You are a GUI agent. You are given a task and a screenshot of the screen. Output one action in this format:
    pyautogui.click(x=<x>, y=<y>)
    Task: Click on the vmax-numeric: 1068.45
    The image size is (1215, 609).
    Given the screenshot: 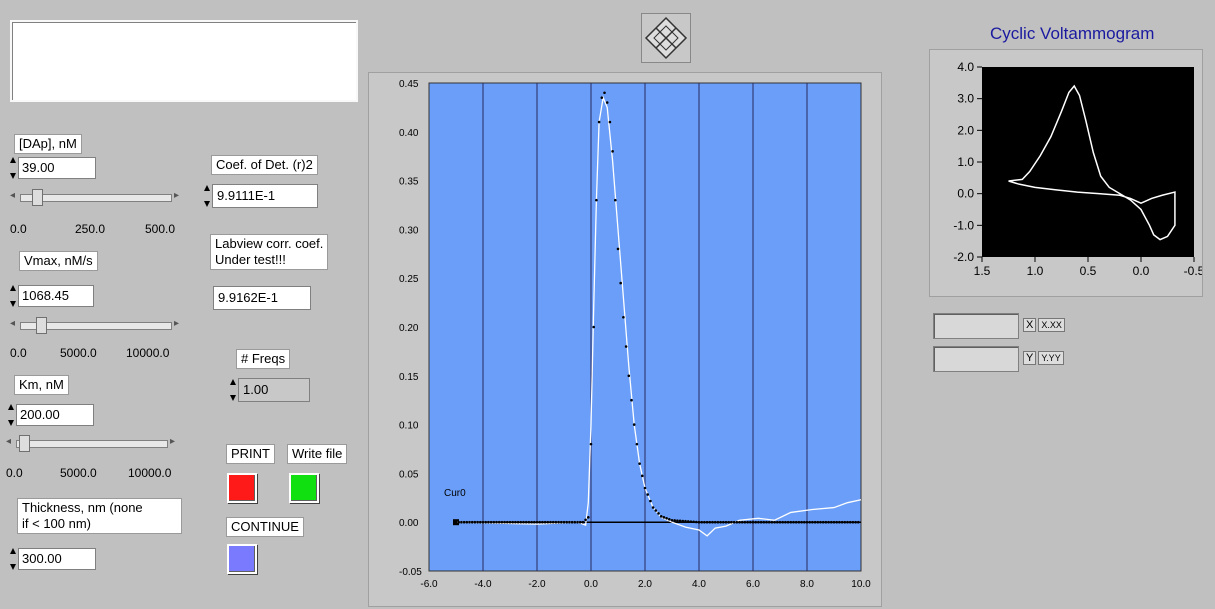 What is the action you would take?
    pyautogui.click(x=52, y=296)
    